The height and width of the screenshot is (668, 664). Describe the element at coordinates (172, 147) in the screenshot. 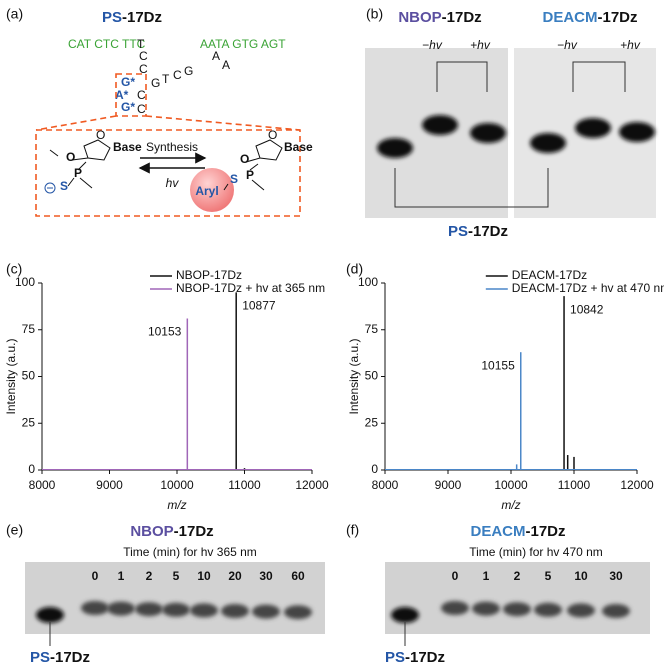

I see `arrow-label: Synthesis` at that location.